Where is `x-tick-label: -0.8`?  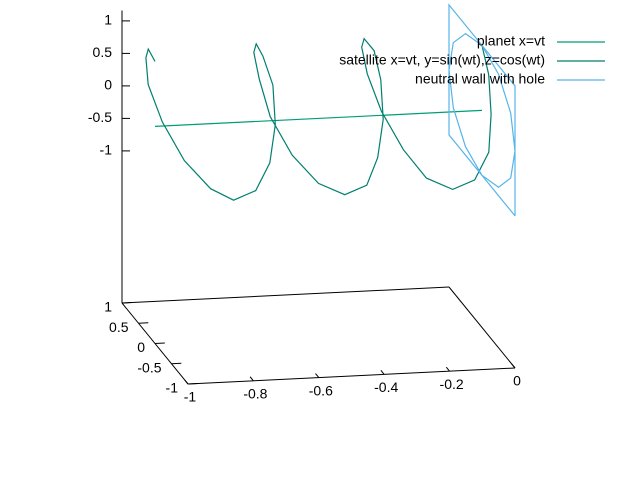
x-tick-label: -0.8 is located at coordinates (255, 394).